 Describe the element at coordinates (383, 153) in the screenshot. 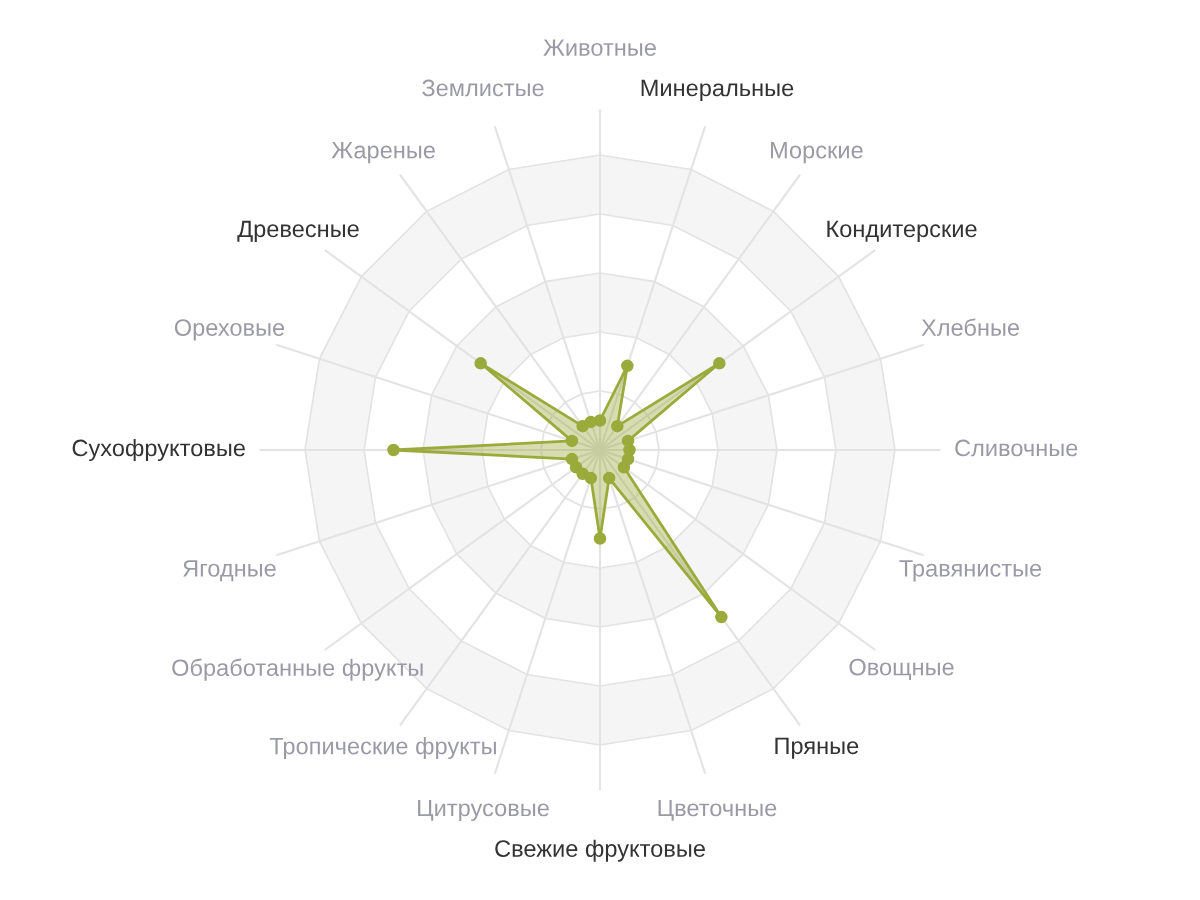

I see `spoke-label: Жареные` at that location.